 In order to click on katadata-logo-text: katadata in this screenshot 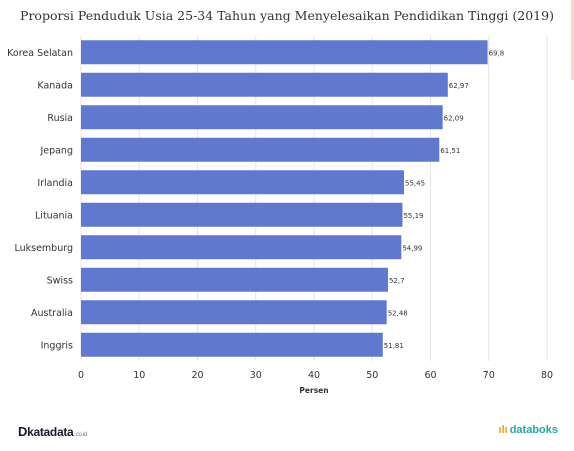, I will do `click(50, 432)`.